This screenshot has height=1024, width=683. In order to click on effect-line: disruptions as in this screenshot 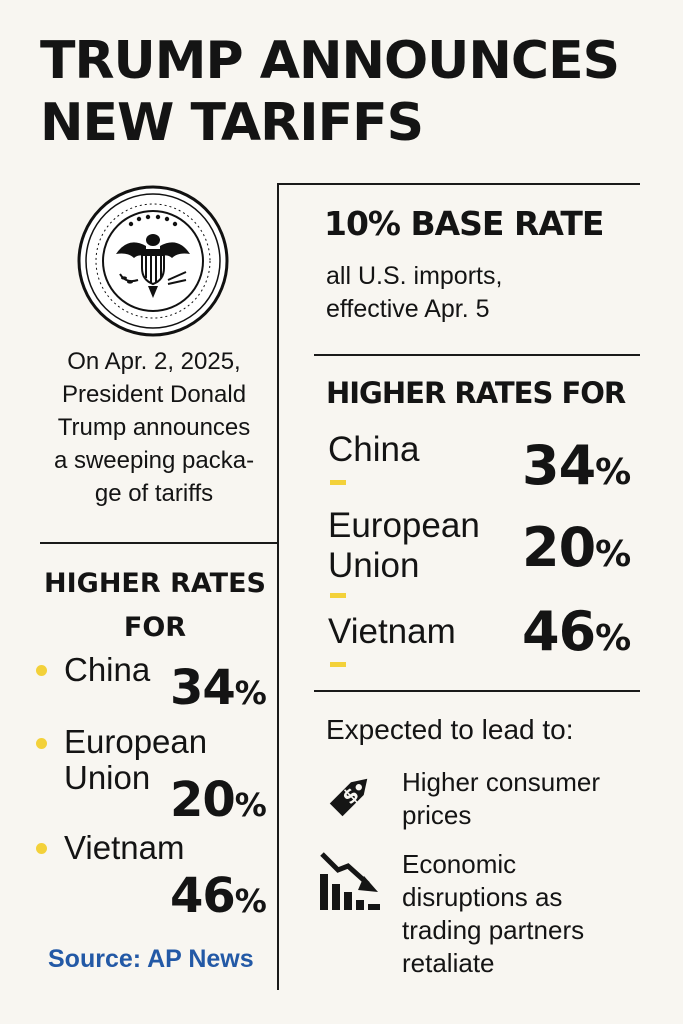, I will do `click(482, 897)`.